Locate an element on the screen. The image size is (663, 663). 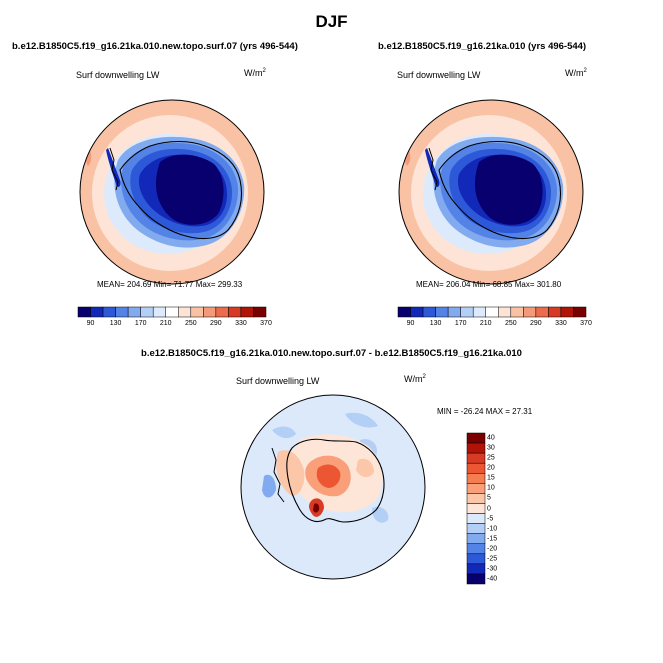
colorbar-tick-label: -15 is located at coordinates (492, 539).